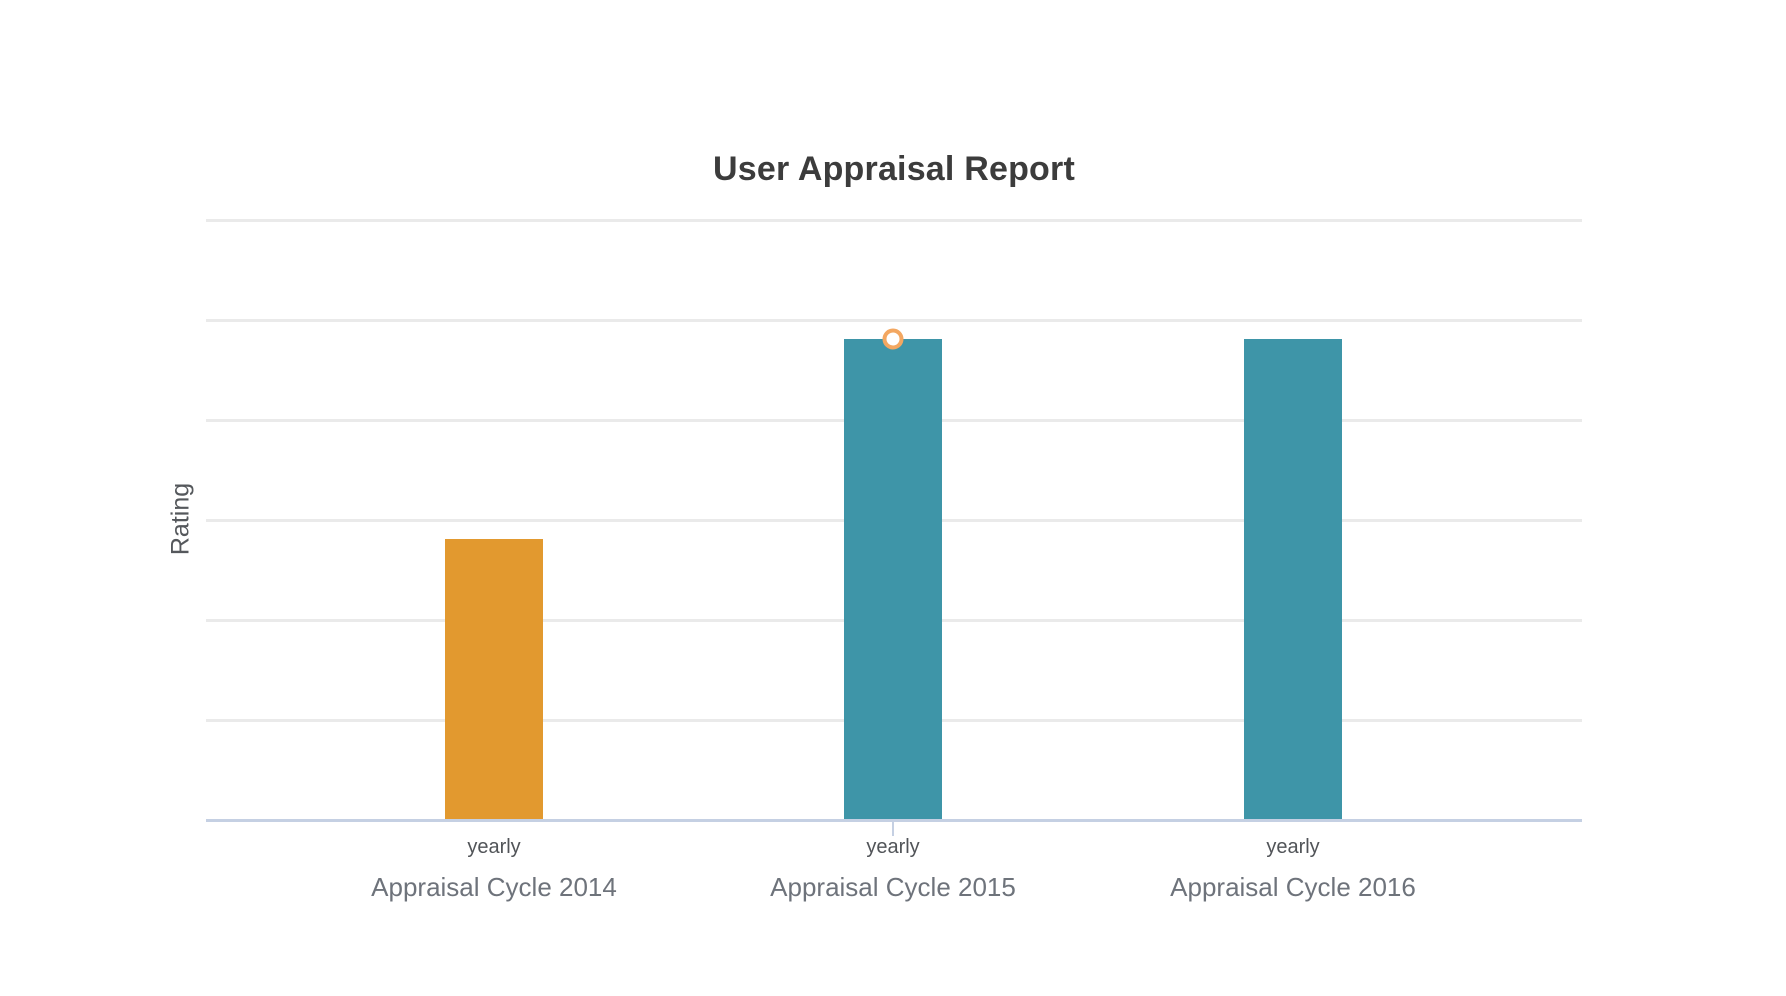  Describe the element at coordinates (893, 887) in the screenshot. I see `category-label: Appraisal Cycle 2015` at that location.